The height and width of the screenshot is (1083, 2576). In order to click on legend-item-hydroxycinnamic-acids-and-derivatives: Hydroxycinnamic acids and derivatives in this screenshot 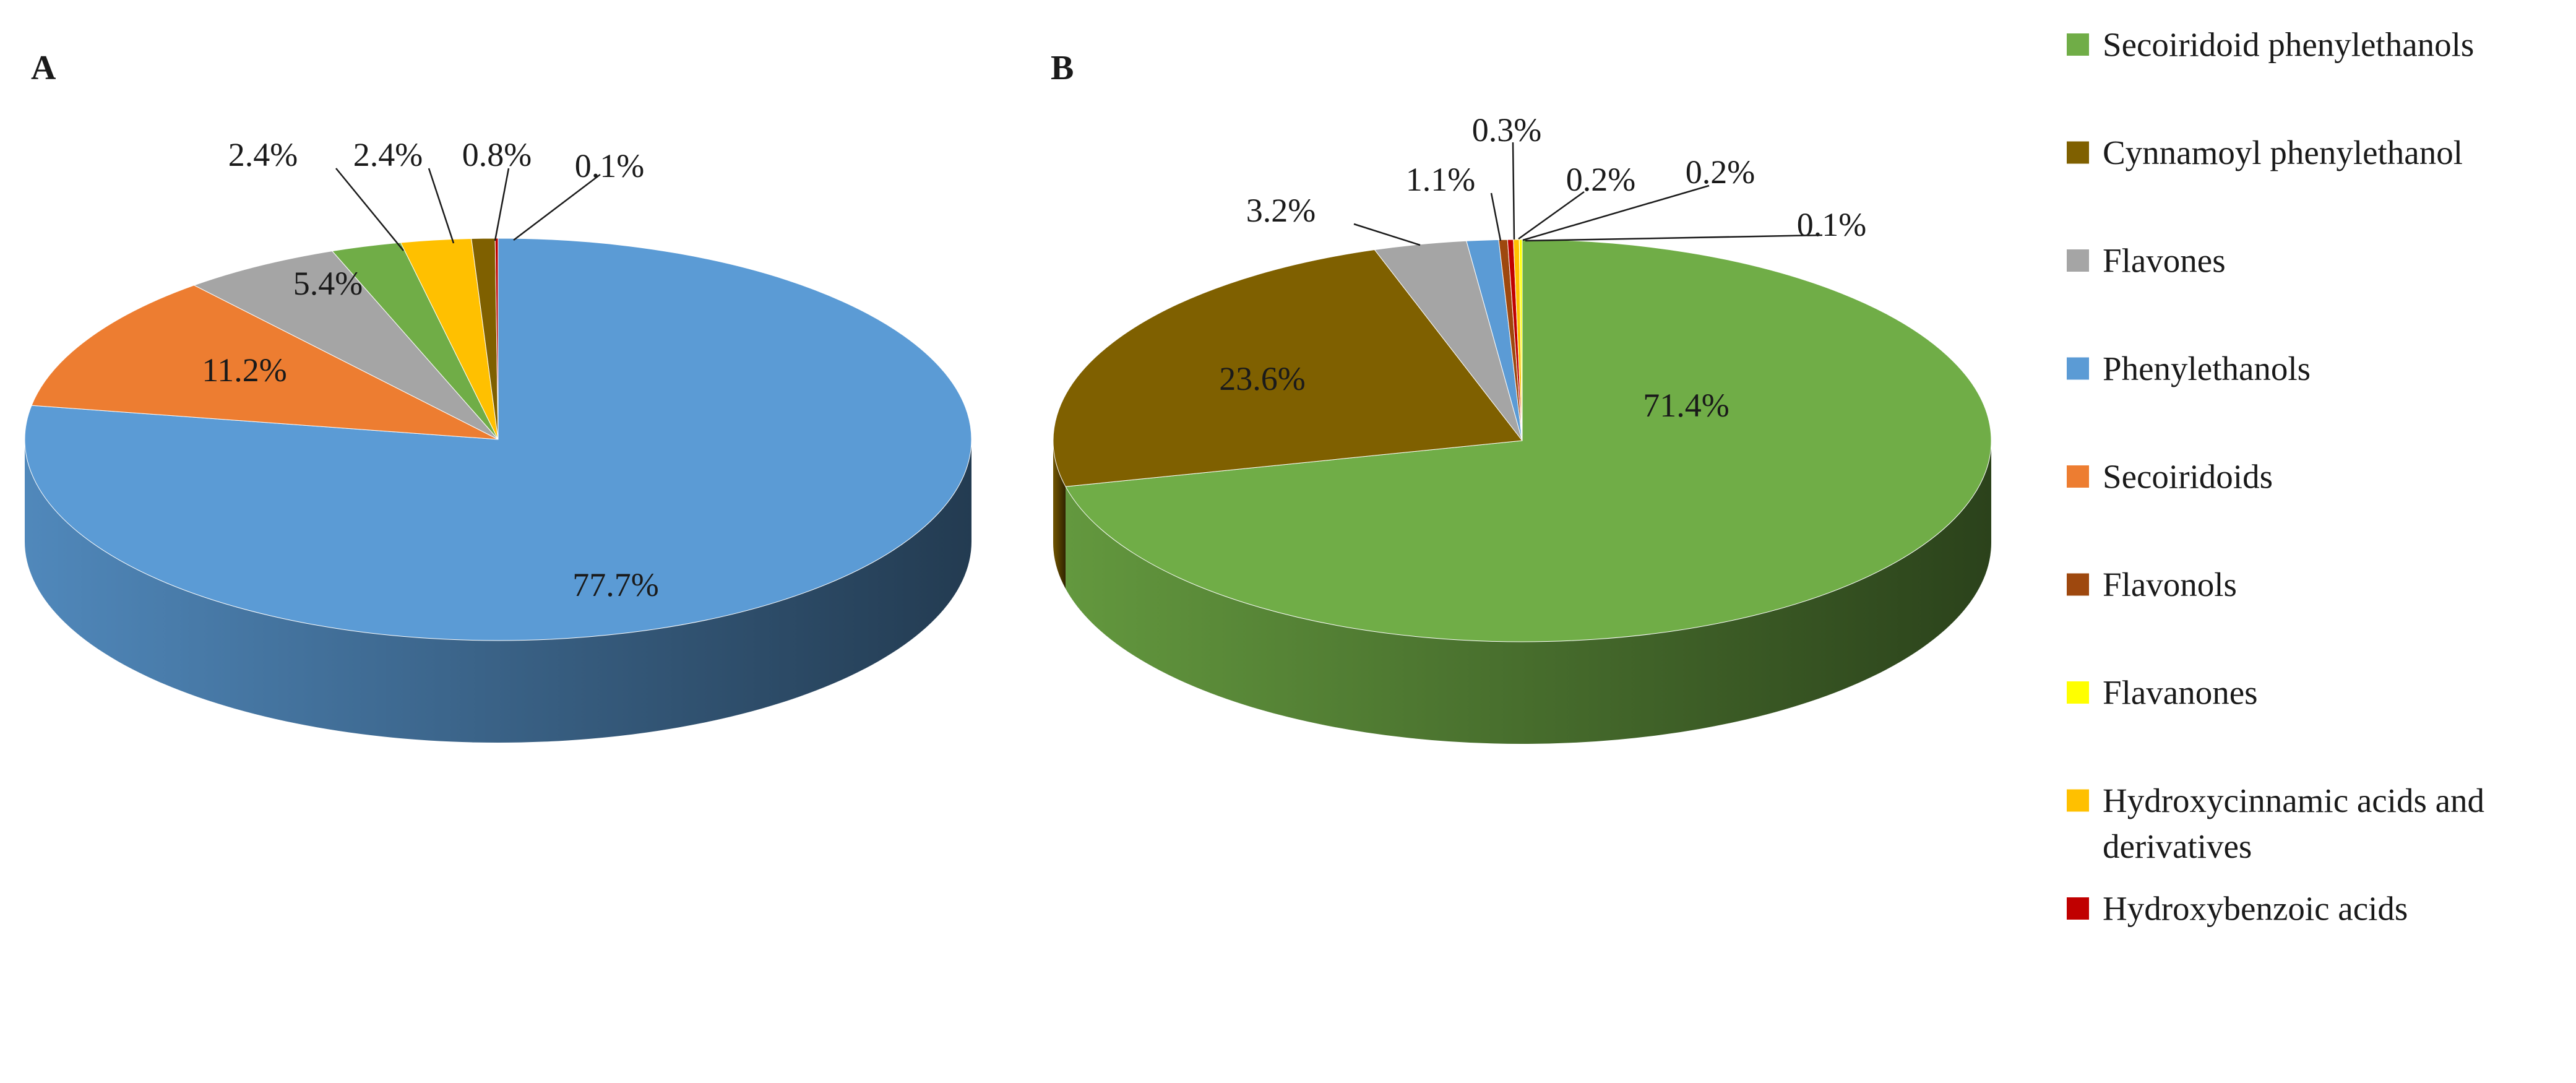, I will do `click(2275, 823)`.